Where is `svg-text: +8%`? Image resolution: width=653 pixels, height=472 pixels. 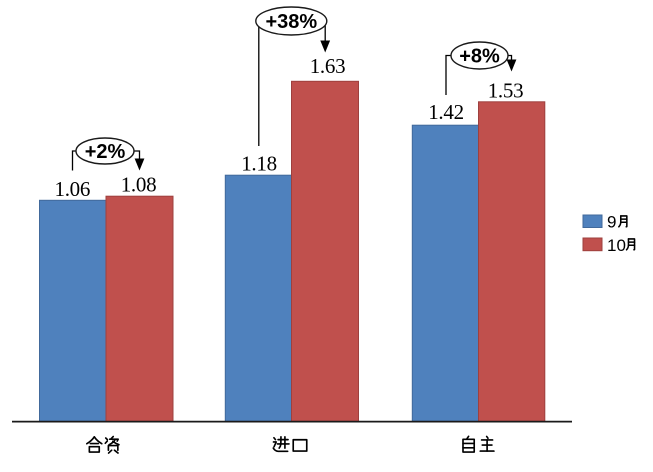
svg-text: +8% is located at coordinates (479, 57).